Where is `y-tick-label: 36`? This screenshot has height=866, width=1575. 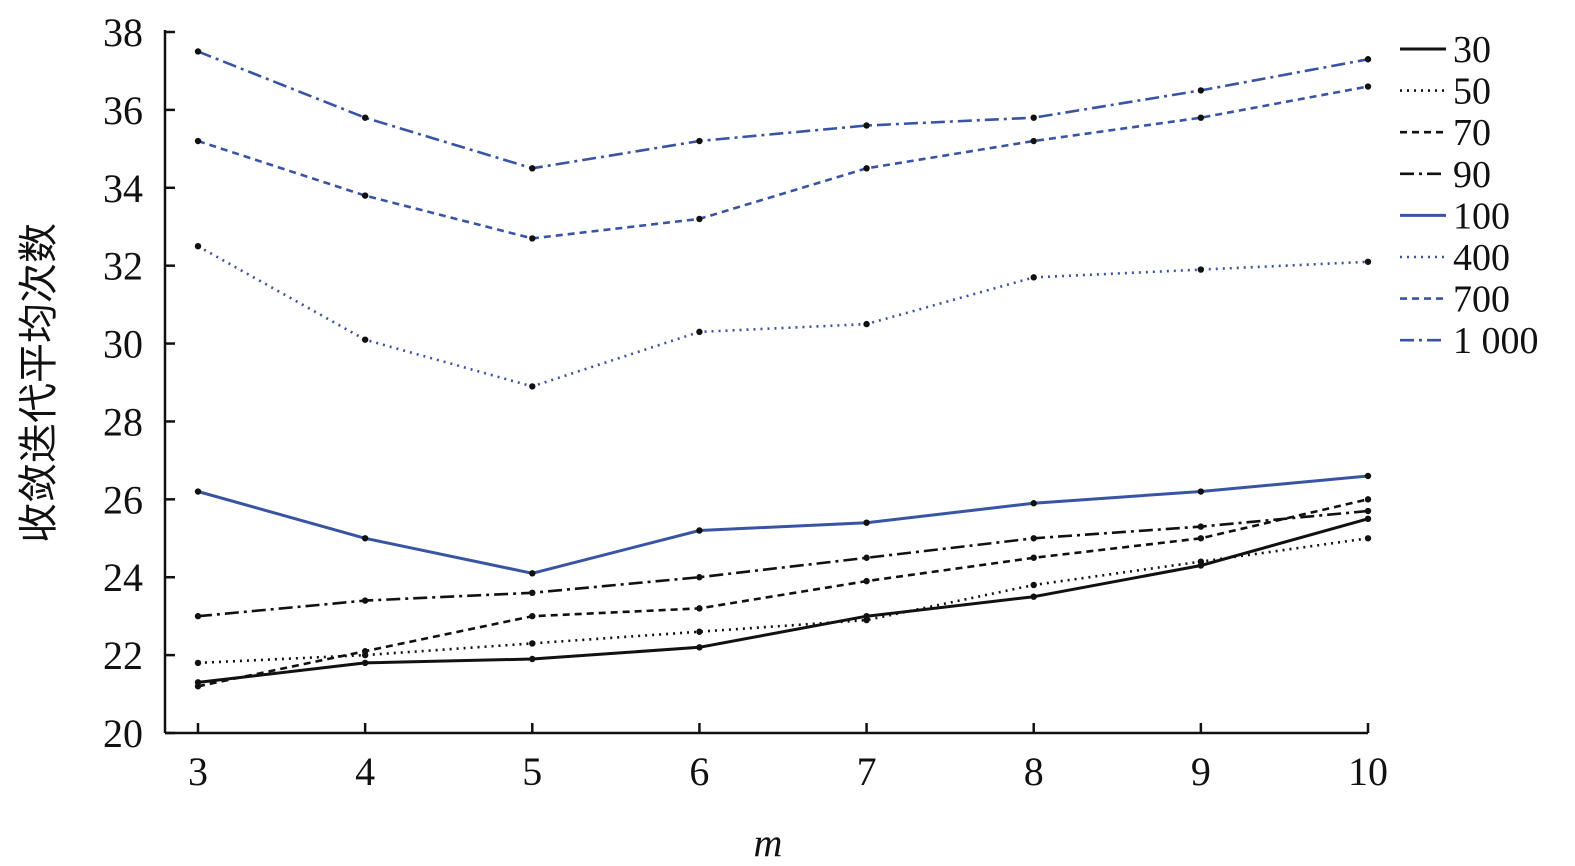
y-tick-label: 36 is located at coordinates (123, 110).